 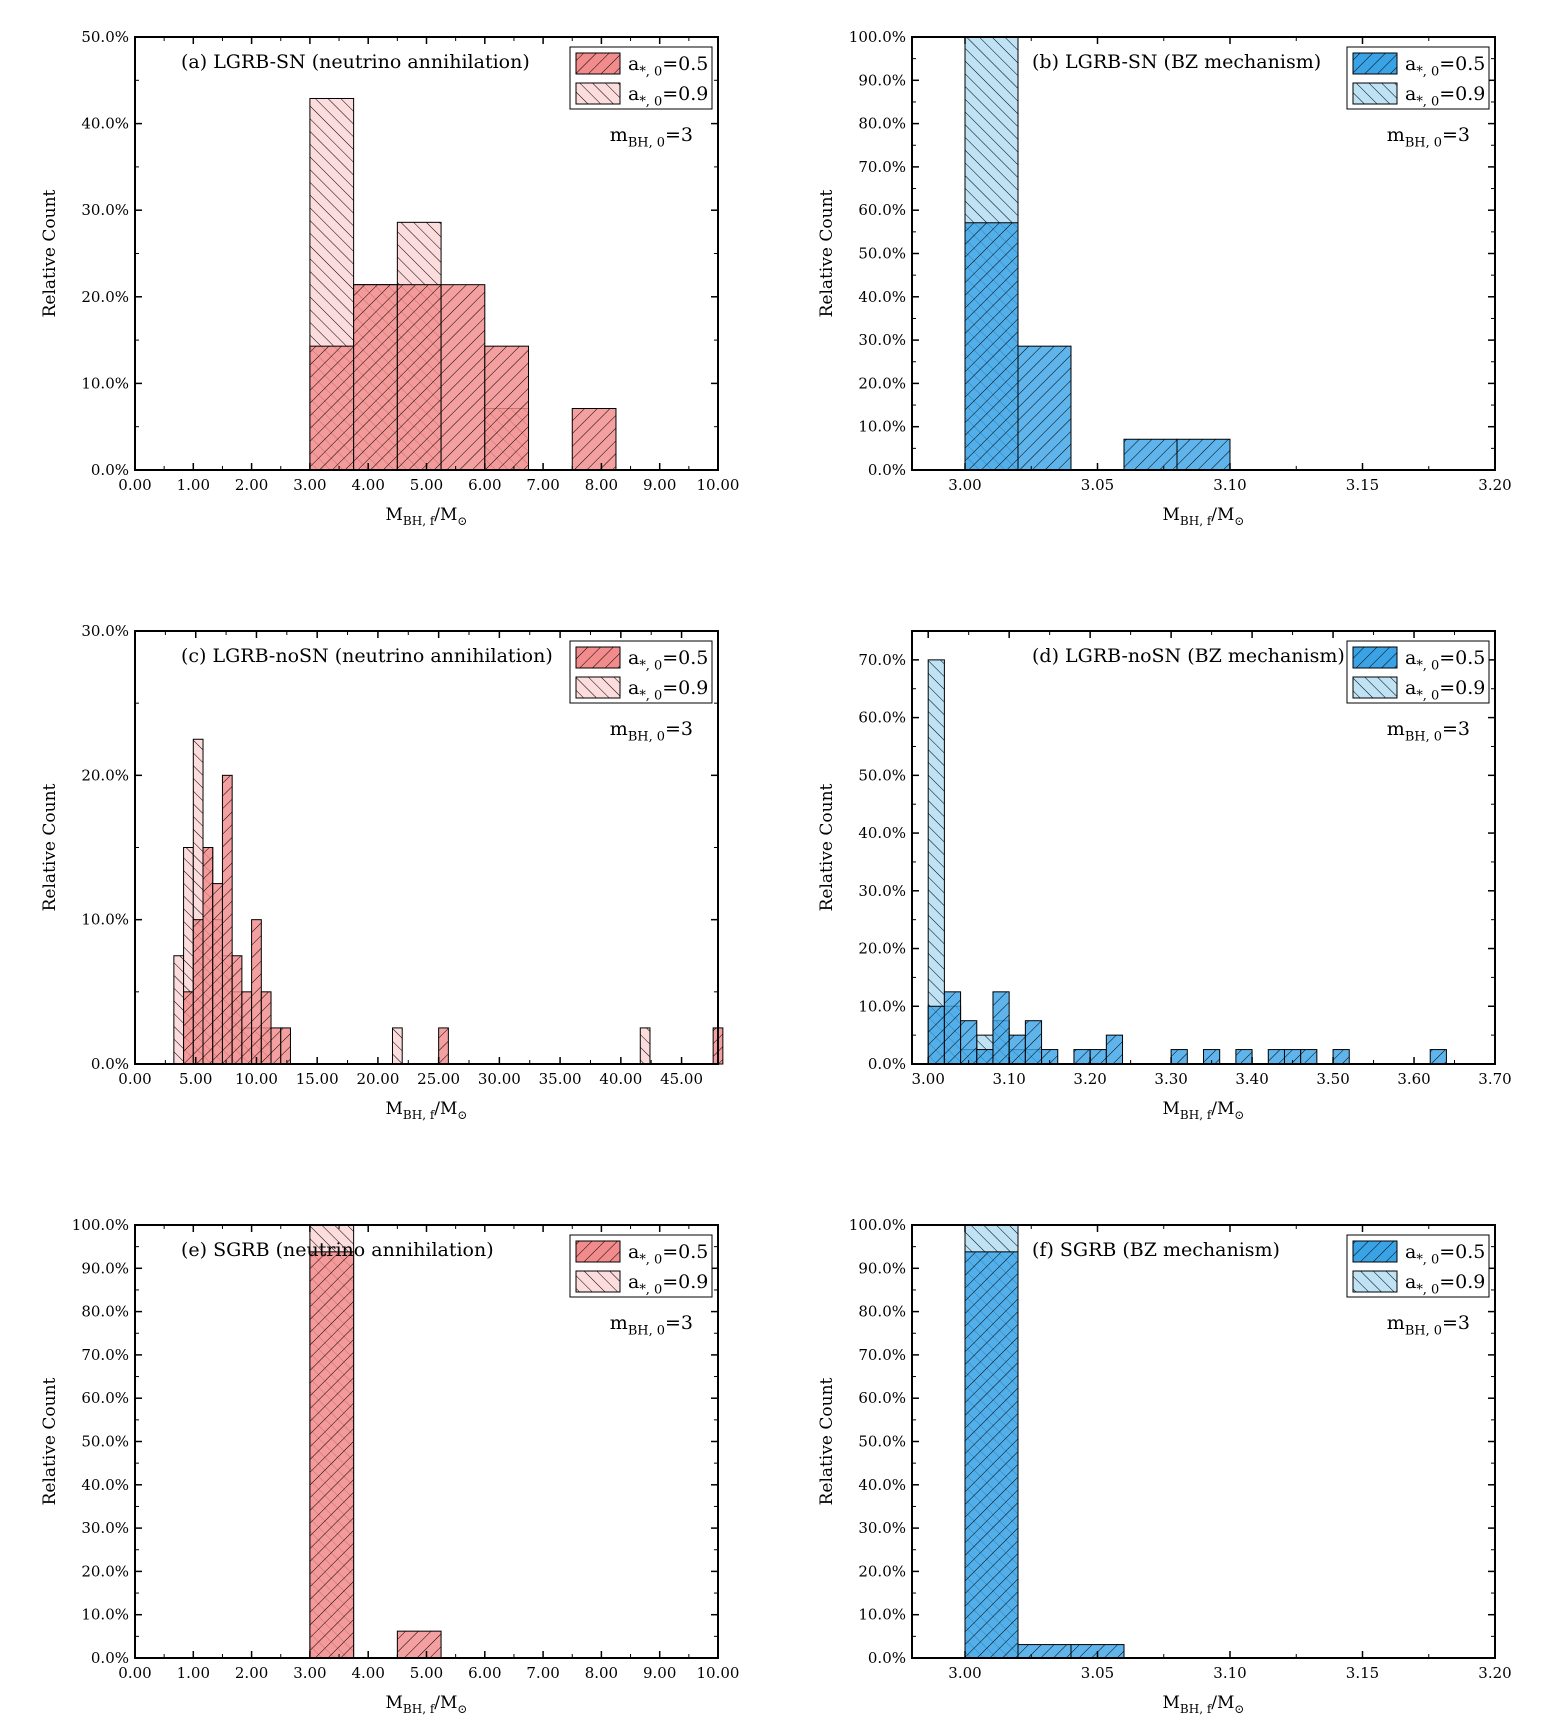 What do you see at coordinates (1097, 1673) in the screenshot?
I see `x-tick-label: 3.05` at bounding box center [1097, 1673].